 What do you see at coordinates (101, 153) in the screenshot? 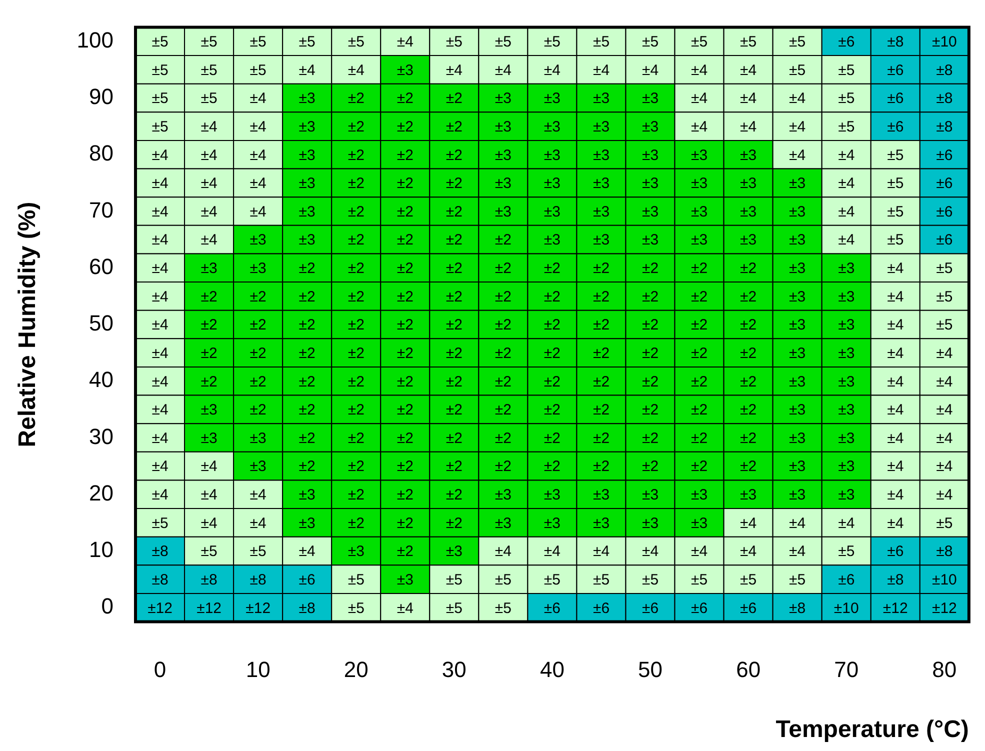
I see `y-tick-label: 80` at bounding box center [101, 153].